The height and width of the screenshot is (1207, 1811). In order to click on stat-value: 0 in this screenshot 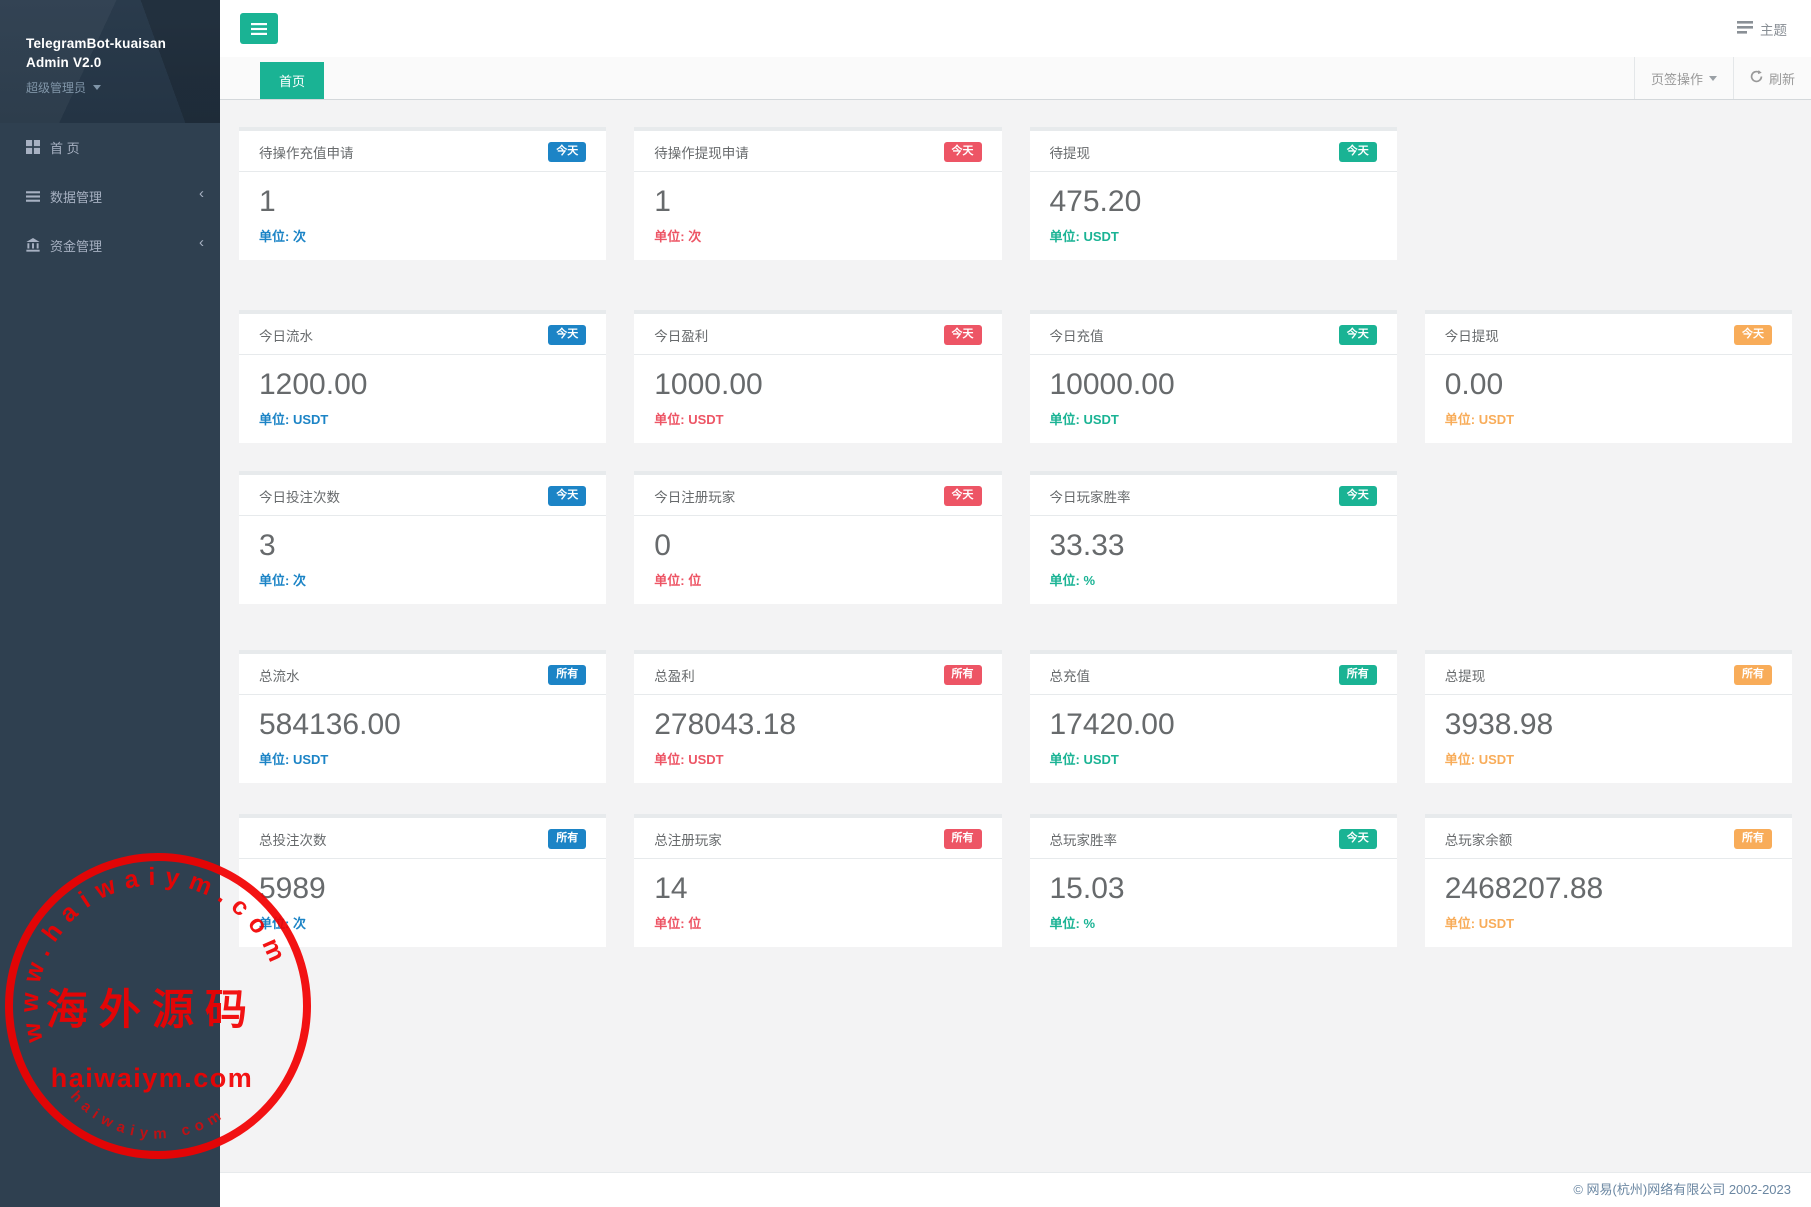, I will do `click(662, 545)`.